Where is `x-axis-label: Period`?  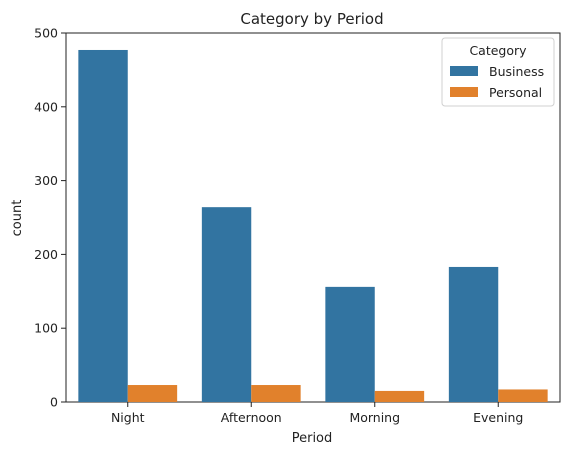 x-axis-label: Period is located at coordinates (312, 438).